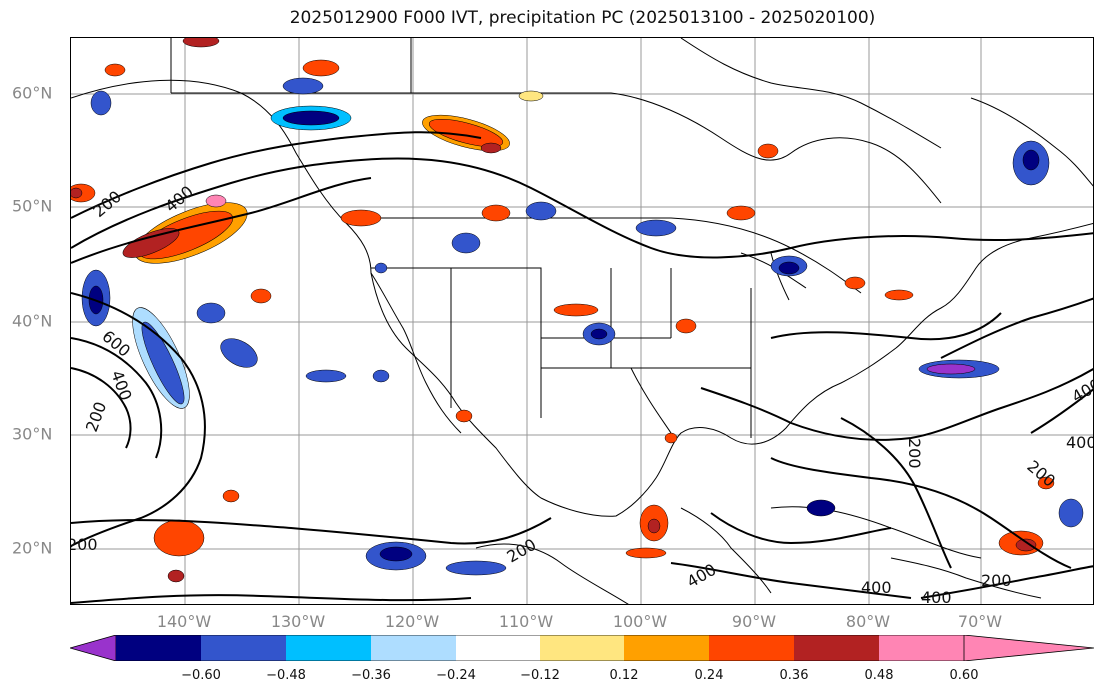 The width and height of the screenshot is (1105, 698). I want to click on colorbar-tick-label: −0.36, so click(371, 675).